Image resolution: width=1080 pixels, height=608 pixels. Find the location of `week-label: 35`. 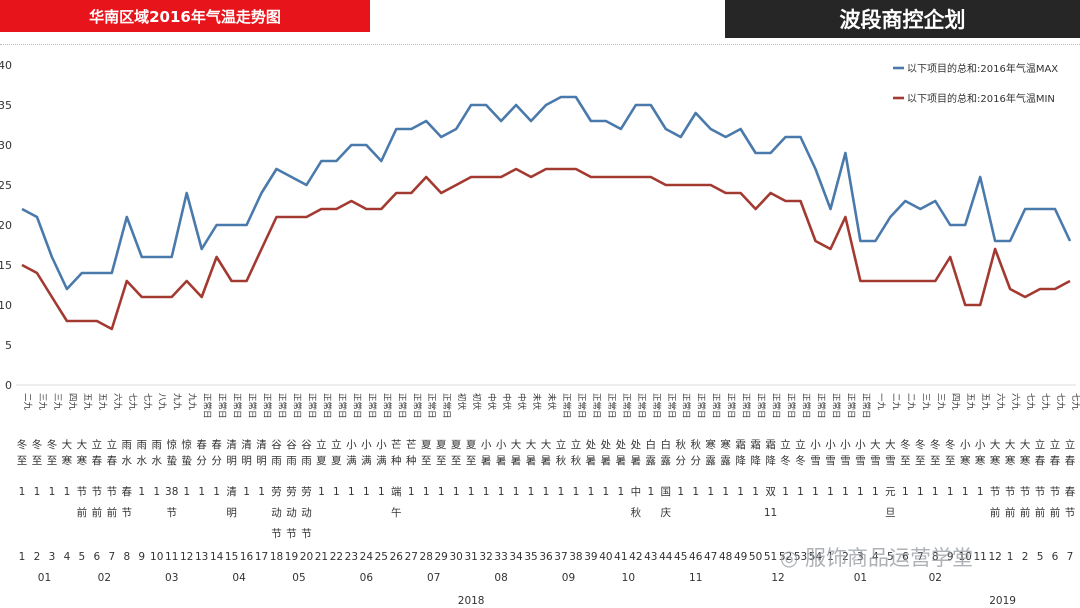

week-label: 35 is located at coordinates (530, 557).